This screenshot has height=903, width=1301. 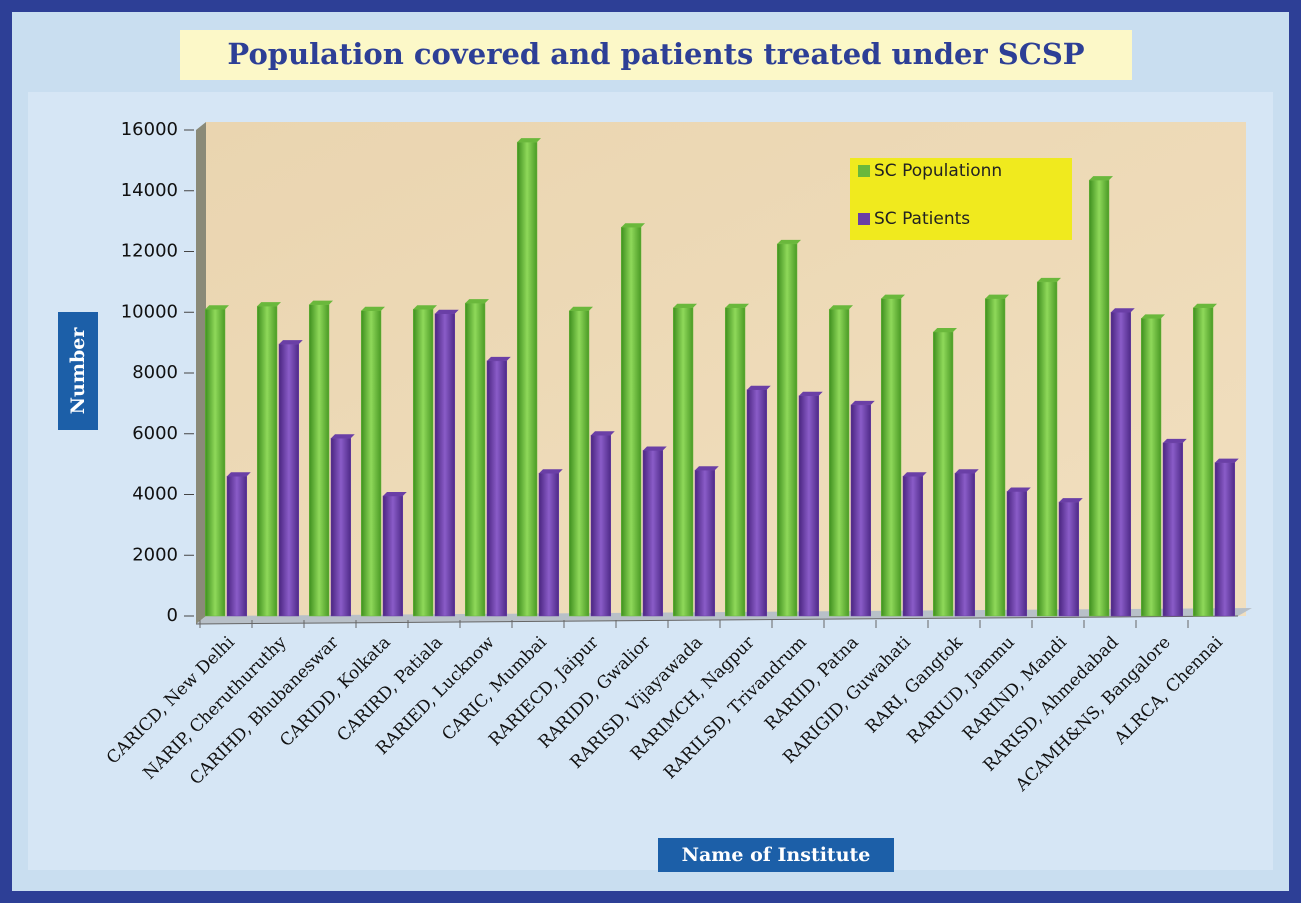 What do you see at coordinates (155, 433) in the screenshot?
I see `y-tick-label: 6000` at bounding box center [155, 433].